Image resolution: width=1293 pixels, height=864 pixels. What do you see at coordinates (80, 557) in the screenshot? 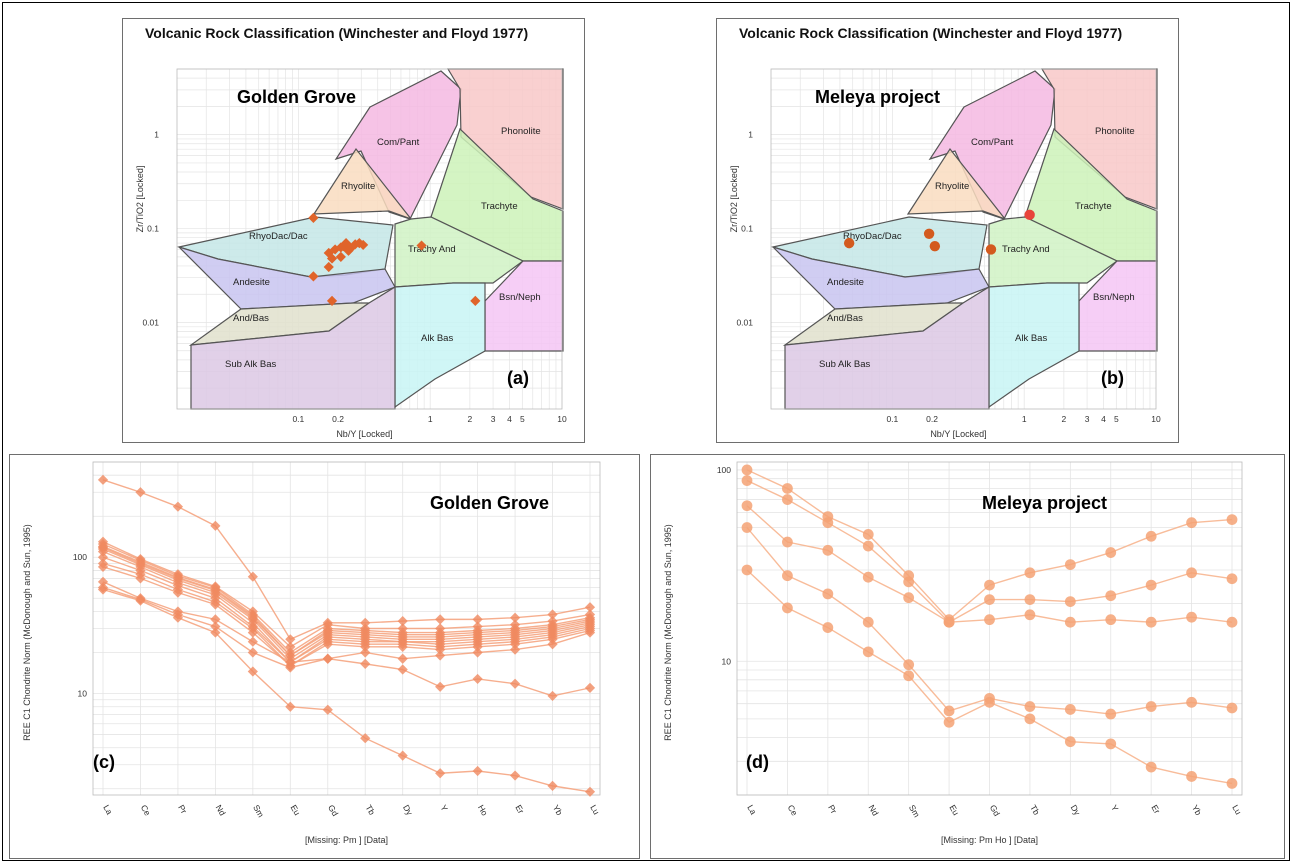
I see `y-tick-label: 100` at bounding box center [80, 557].